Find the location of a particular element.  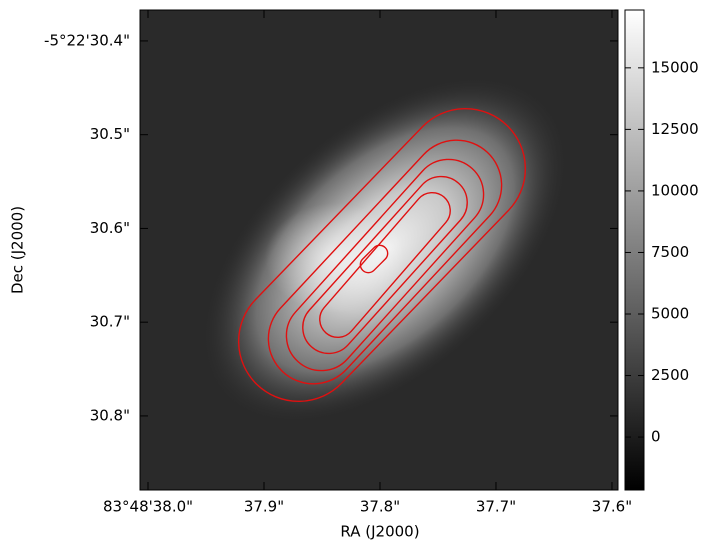

y-tick-label: 30.5" is located at coordinates (110, 134).